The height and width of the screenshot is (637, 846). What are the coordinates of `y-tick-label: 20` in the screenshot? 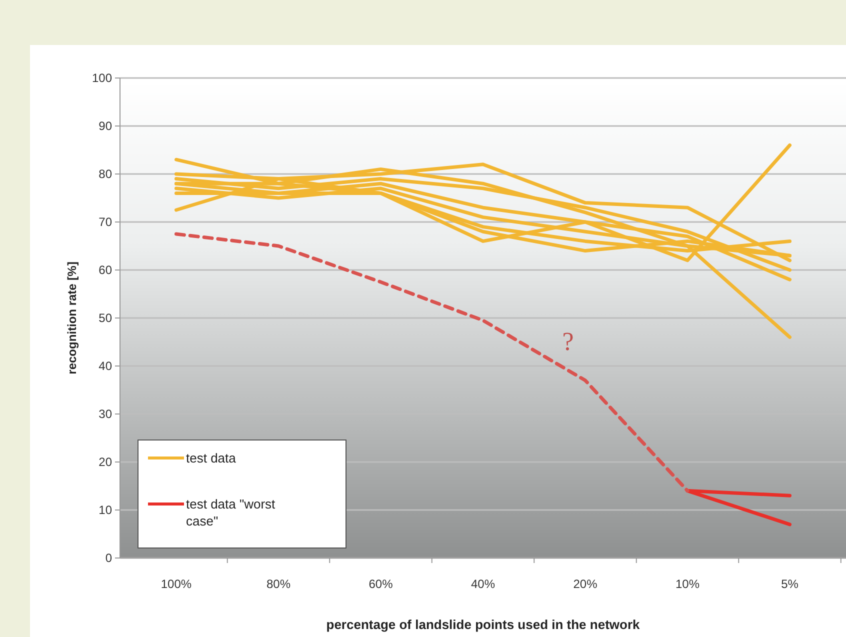 It's located at (105, 462).